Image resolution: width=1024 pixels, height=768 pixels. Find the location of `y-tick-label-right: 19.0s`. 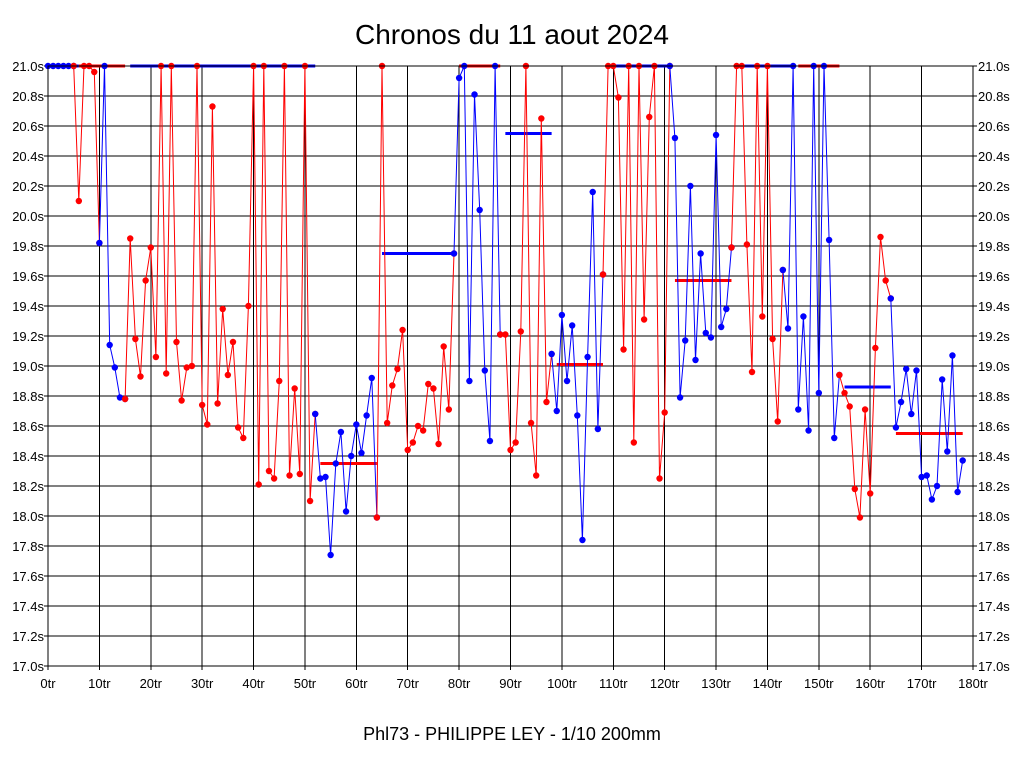

y-tick-label-right: 19.0s is located at coordinates (994, 366).